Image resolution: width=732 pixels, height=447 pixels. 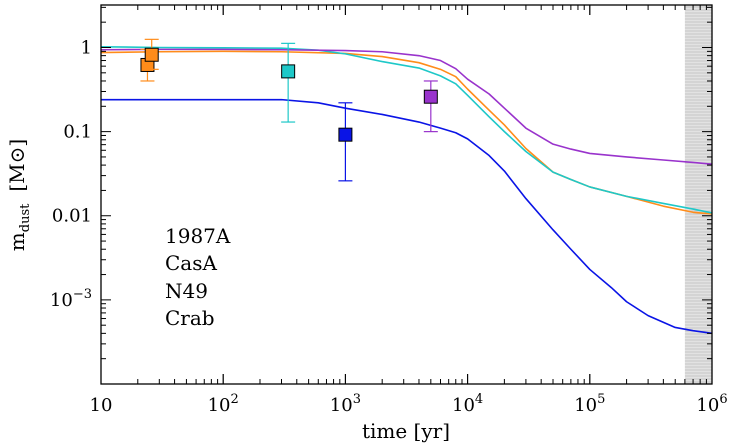 I want to click on legend-label-1987a: 1987A, so click(x=198, y=236).